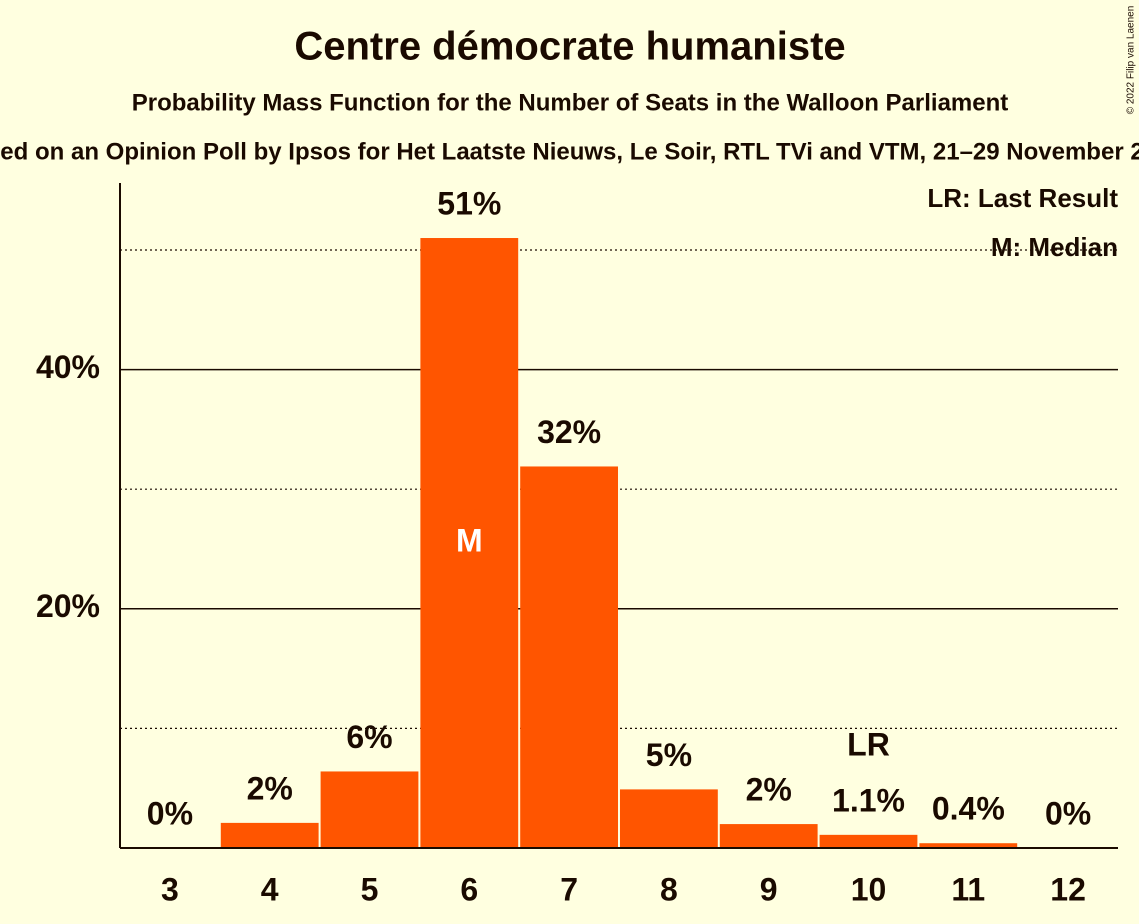 This screenshot has height=924, width=1139. What do you see at coordinates (868, 744) in the screenshot?
I see `last-result-marker: LR` at bounding box center [868, 744].